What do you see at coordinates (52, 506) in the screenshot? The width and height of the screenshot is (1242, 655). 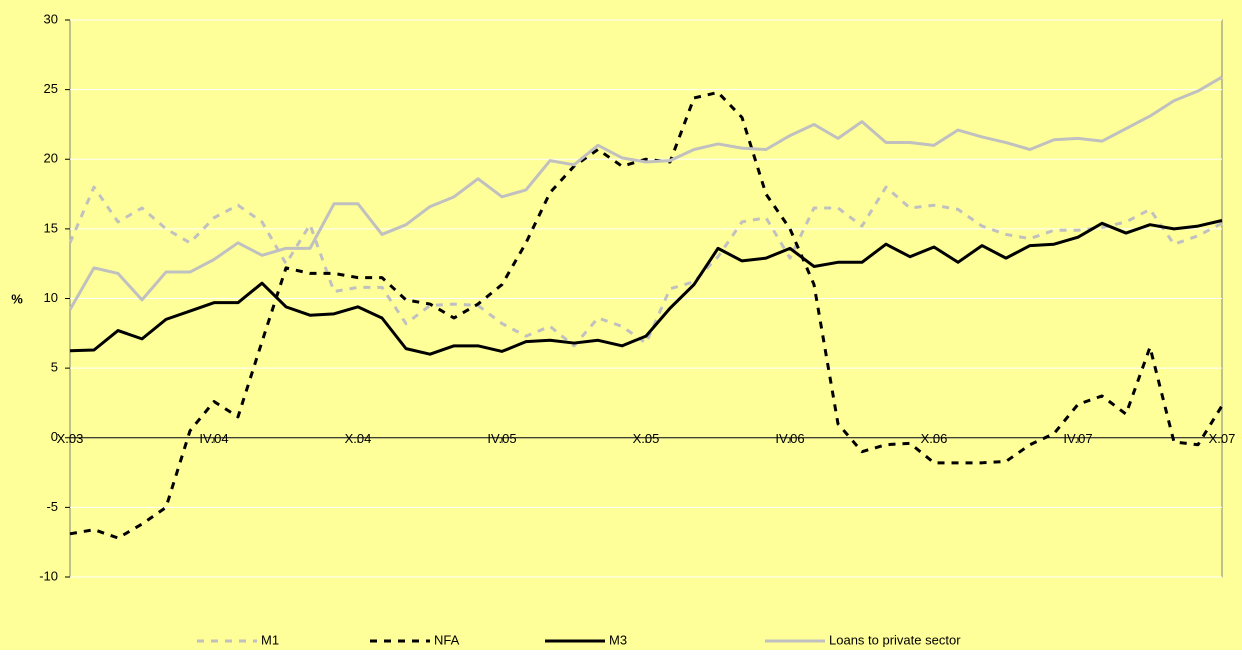 I see `y-tick-label: -5` at bounding box center [52, 506].